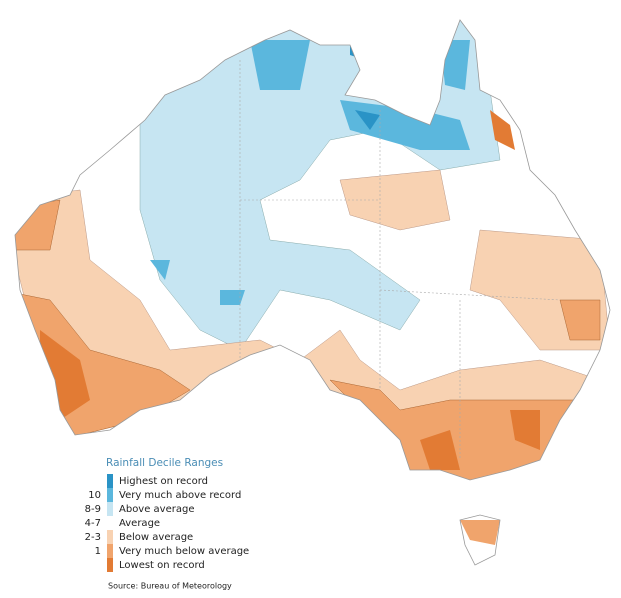 The image size is (621, 598). Describe the element at coordinates (93, 523) in the screenshot. I see `legend-decile: 4-7` at that location.